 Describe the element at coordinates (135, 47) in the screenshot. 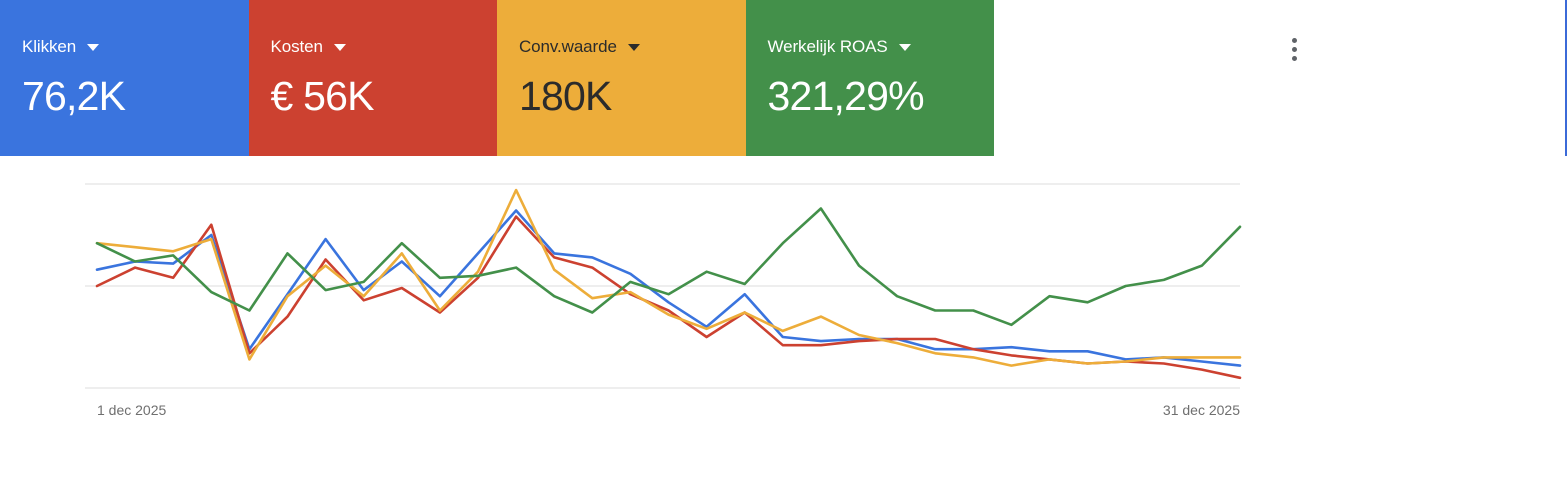

I see `metric-card-header: Klikken` at that location.